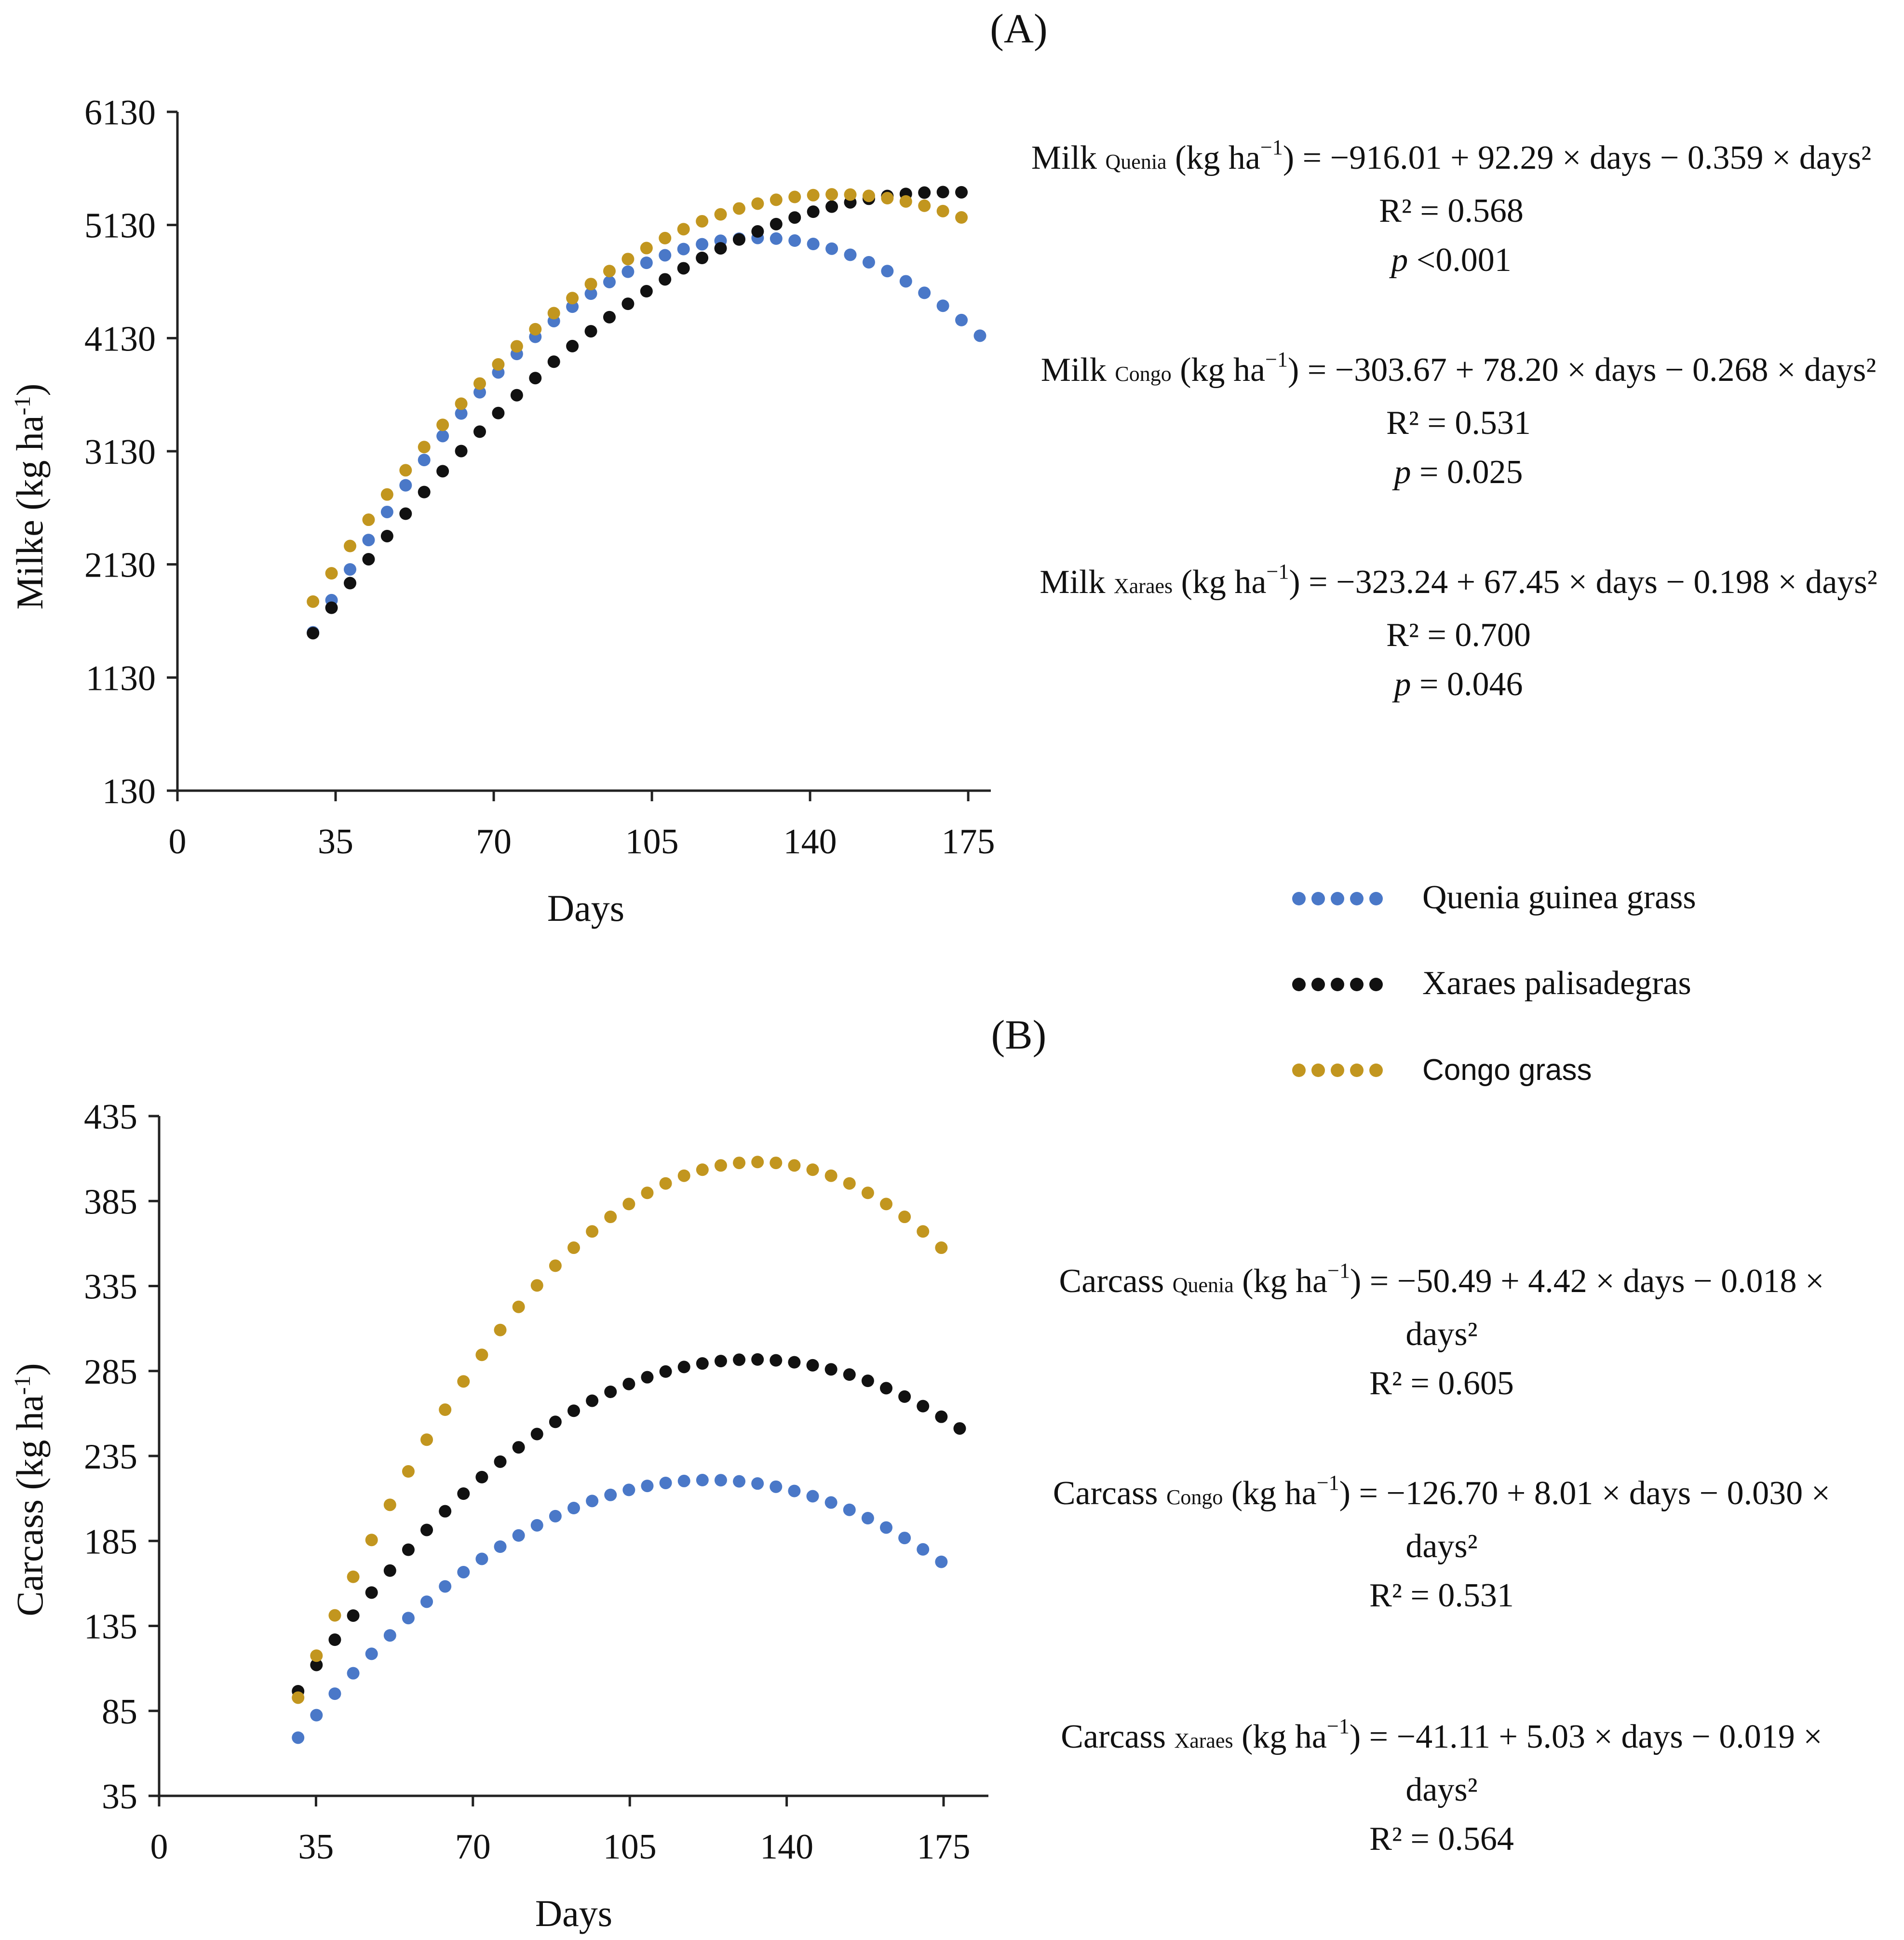 The height and width of the screenshot is (1940, 1904). What do you see at coordinates (335, 842) in the screenshot?
I see `x-tick-label: 35` at bounding box center [335, 842].